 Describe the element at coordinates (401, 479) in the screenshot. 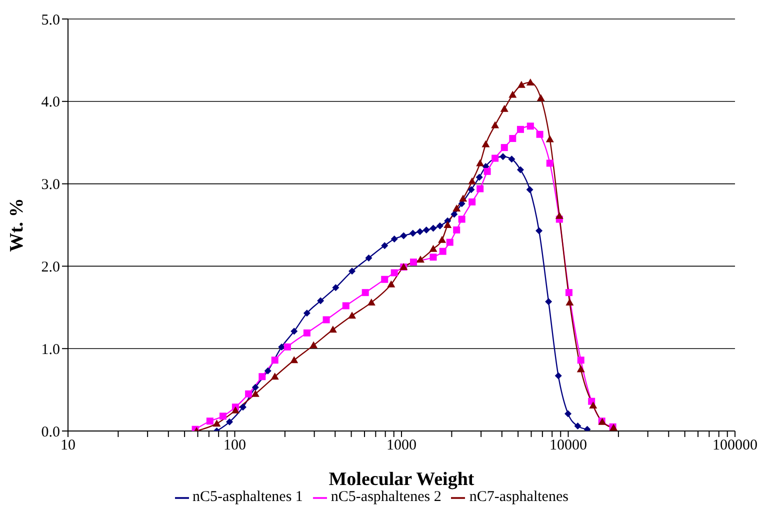

I see `x-axis-title: Molecular Weight` at that location.